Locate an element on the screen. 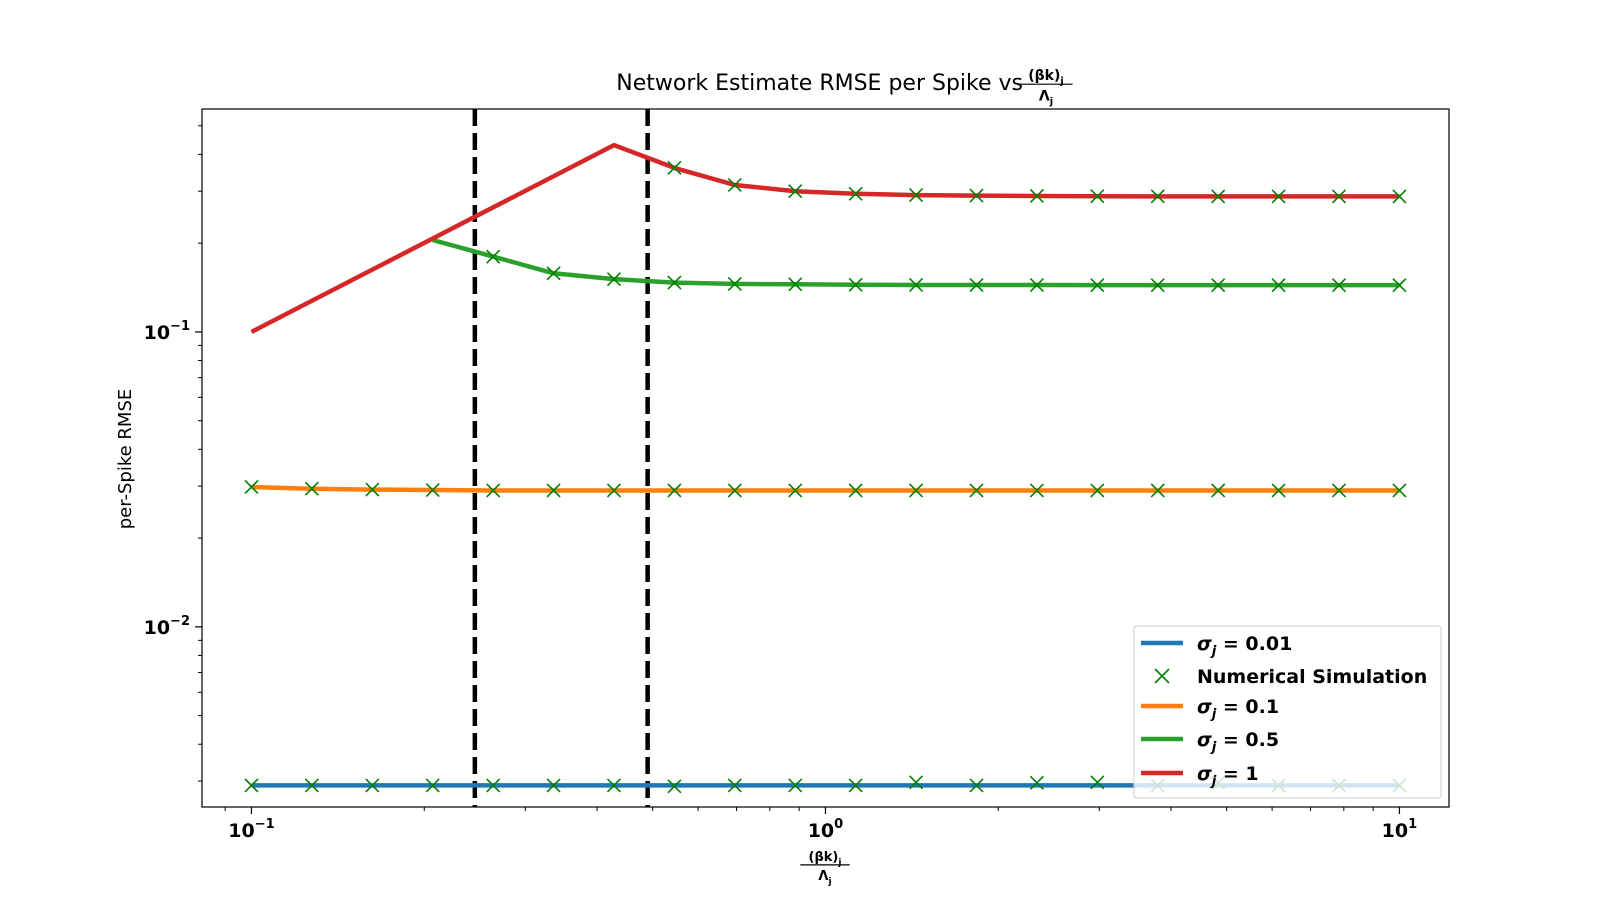 The height and width of the screenshot is (900, 1600). title-fraction: (βk)jΛj is located at coordinates (1046, 88).